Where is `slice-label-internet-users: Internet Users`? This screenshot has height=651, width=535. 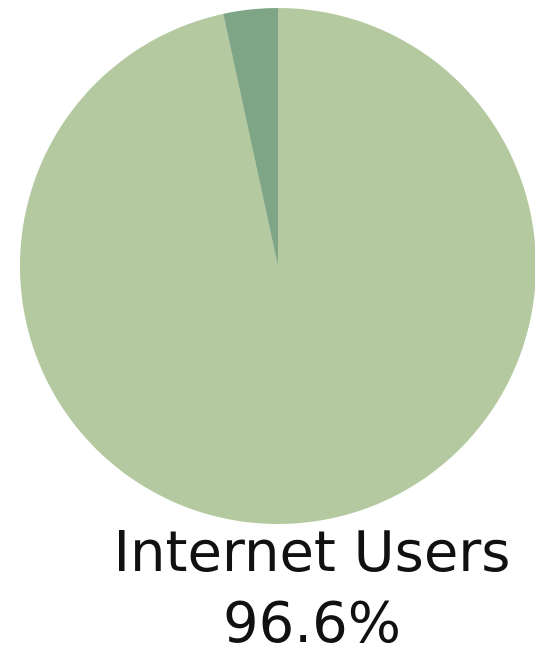
slice-label-internet-users: Internet Users is located at coordinates (312, 552).